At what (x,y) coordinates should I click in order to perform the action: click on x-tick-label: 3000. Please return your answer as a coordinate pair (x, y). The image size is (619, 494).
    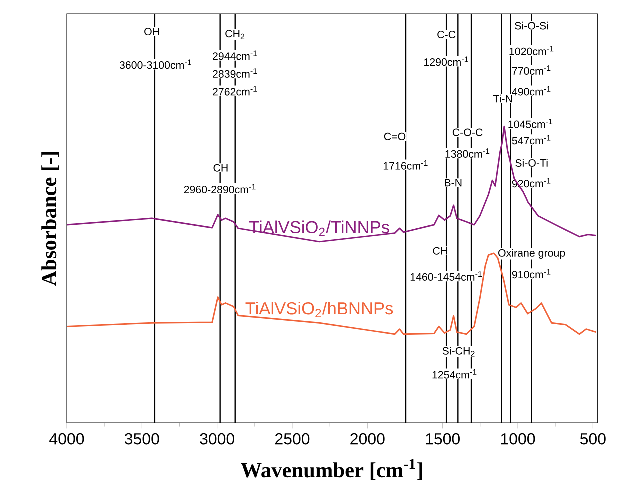
    Looking at the image, I should click on (217, 439).